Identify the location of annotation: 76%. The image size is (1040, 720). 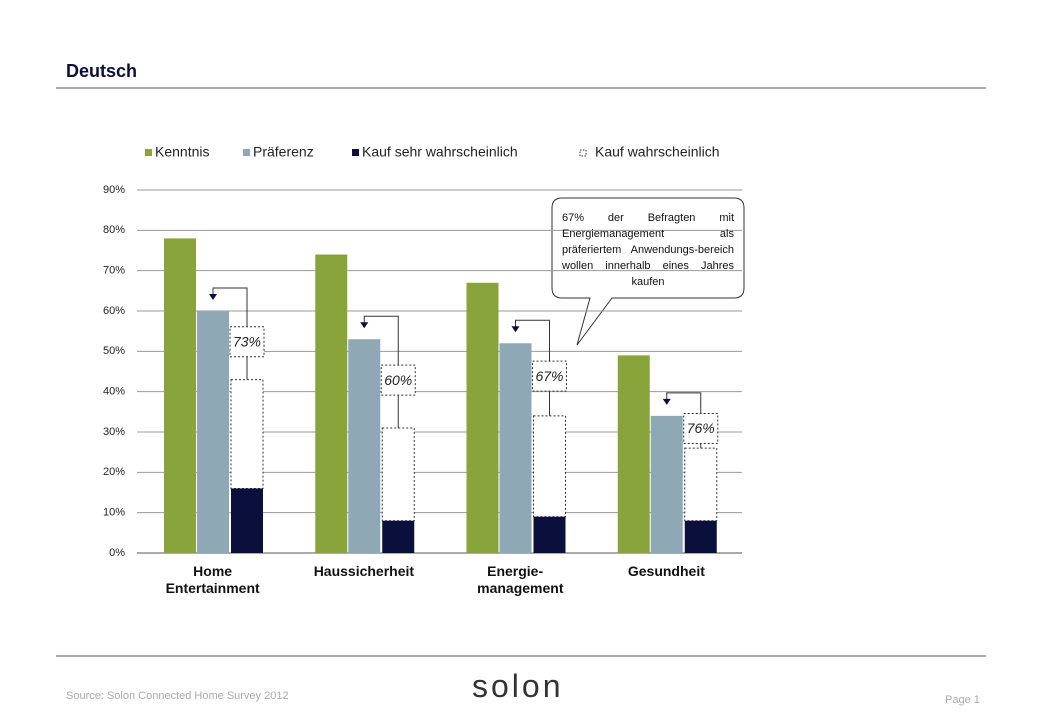
(701, 428).